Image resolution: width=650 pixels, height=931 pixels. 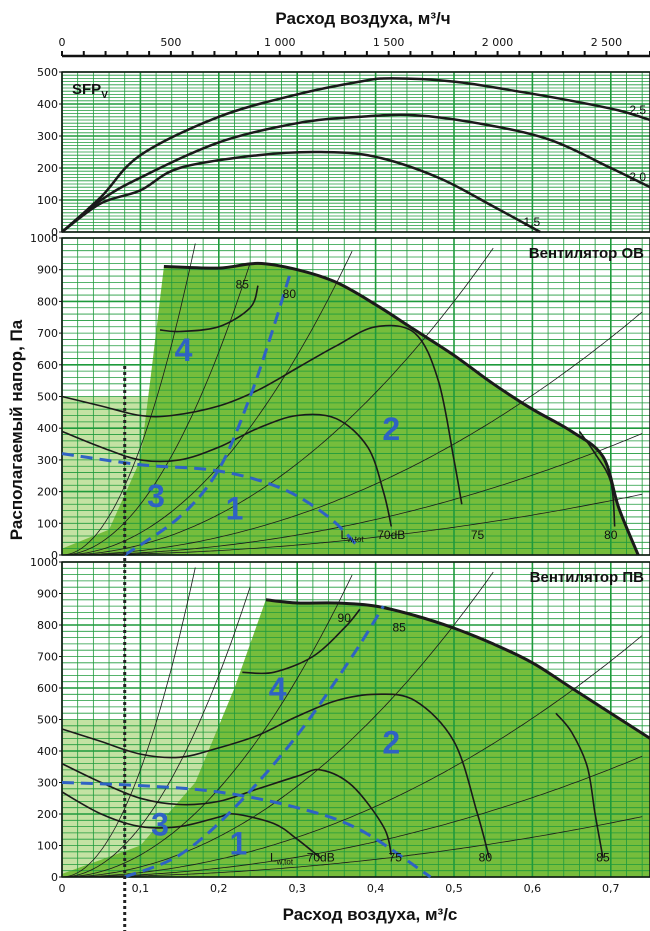 What do you see at coordinates (611, 888) in the screenshot?
I see `bottom-tick-label: 0,7` at bounding box center [611, 888].